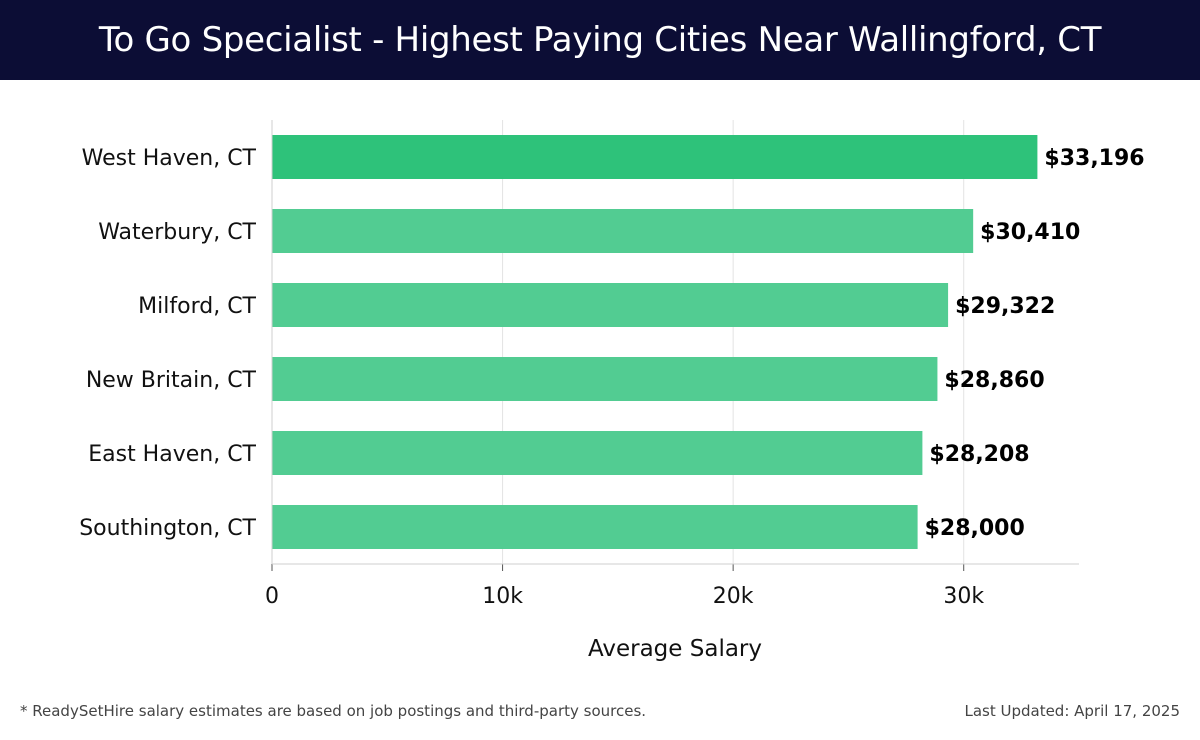 This screenshot has height=740, width=1200. Describe the element at coordinates (177, 232) in the screenshot. I see `category-label: Waterbury, CT` at that location.